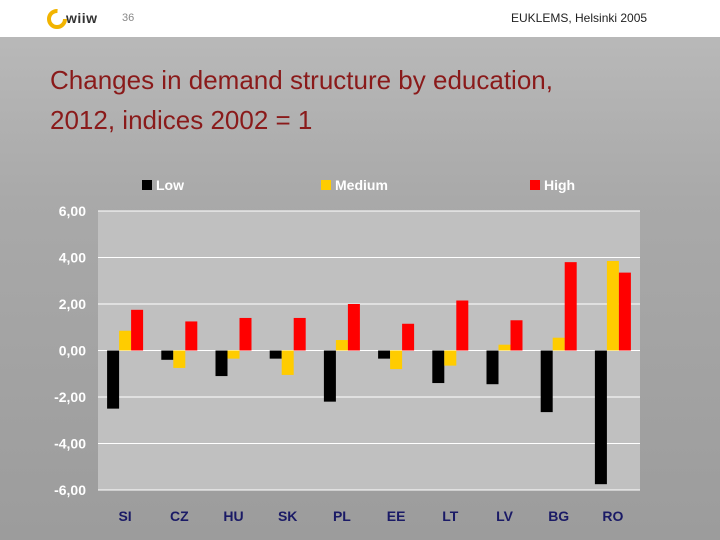 This screenshot has height=540, width=720. Describe the element at coordinates (181, 120) in the screenshot. I see `slide-title-line-2: 2012, indices 2002 = 1` at that location.